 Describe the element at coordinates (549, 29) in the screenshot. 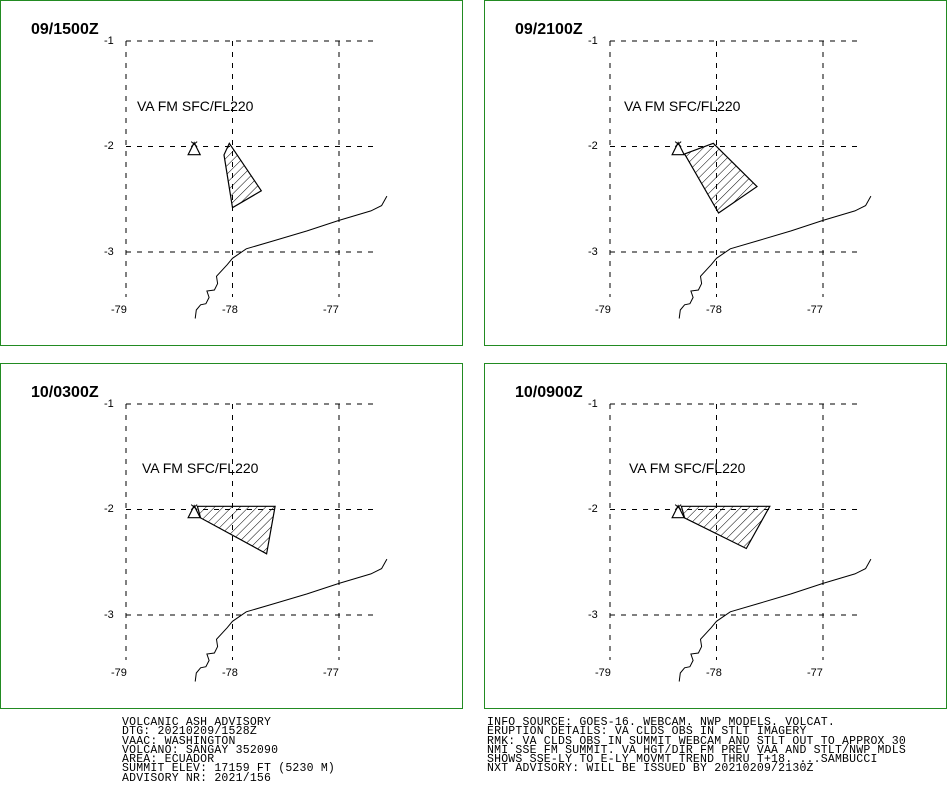

I see `dtg-label: 09/2100Z` at that location.